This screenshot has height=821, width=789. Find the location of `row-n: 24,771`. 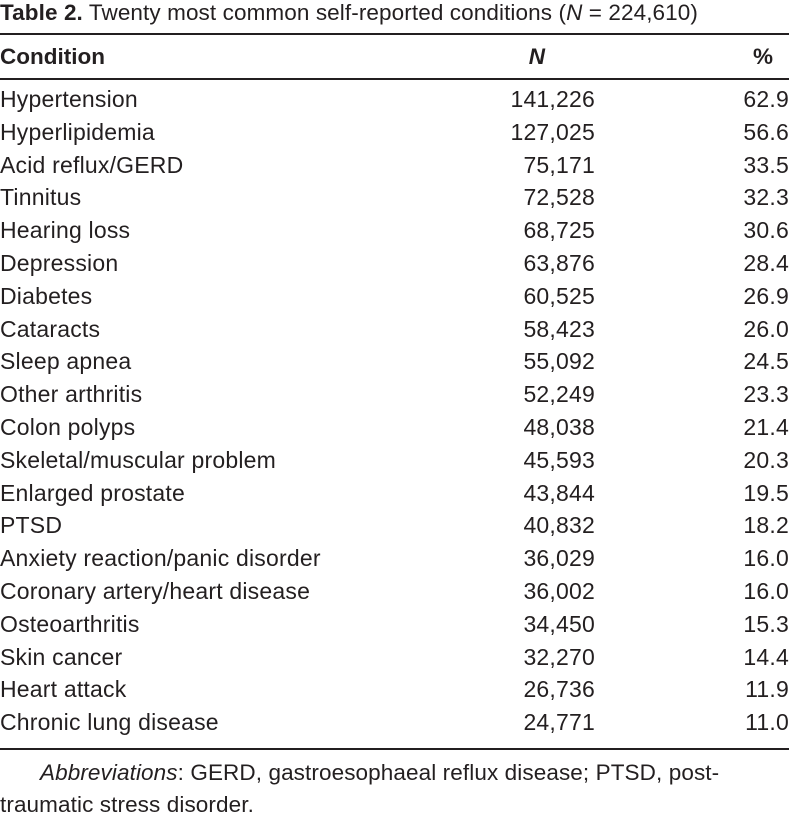

row-n: 24,771 is located at coordinates (559, 722).